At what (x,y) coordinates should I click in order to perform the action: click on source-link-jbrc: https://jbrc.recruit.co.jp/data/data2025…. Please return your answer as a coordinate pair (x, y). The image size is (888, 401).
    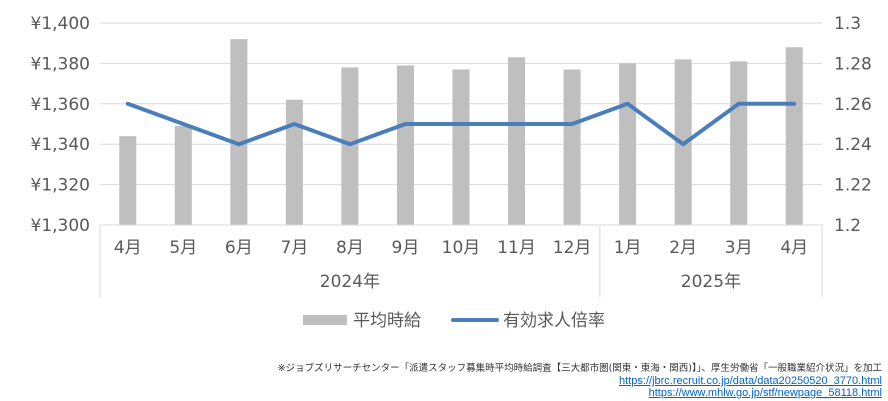
    Looking at the image, I should click on (750, 381).